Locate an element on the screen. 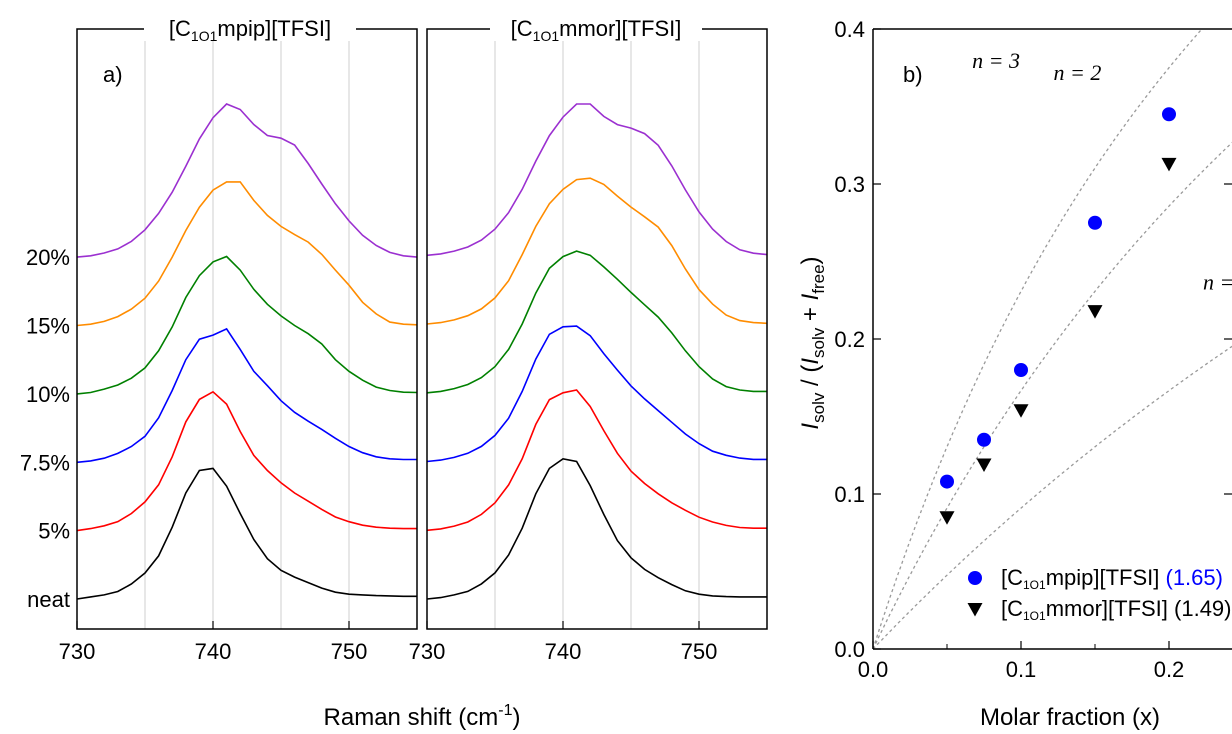 The image size is (1232, 734). panel-a2-curve-5% is located at coordinates (596, 460).